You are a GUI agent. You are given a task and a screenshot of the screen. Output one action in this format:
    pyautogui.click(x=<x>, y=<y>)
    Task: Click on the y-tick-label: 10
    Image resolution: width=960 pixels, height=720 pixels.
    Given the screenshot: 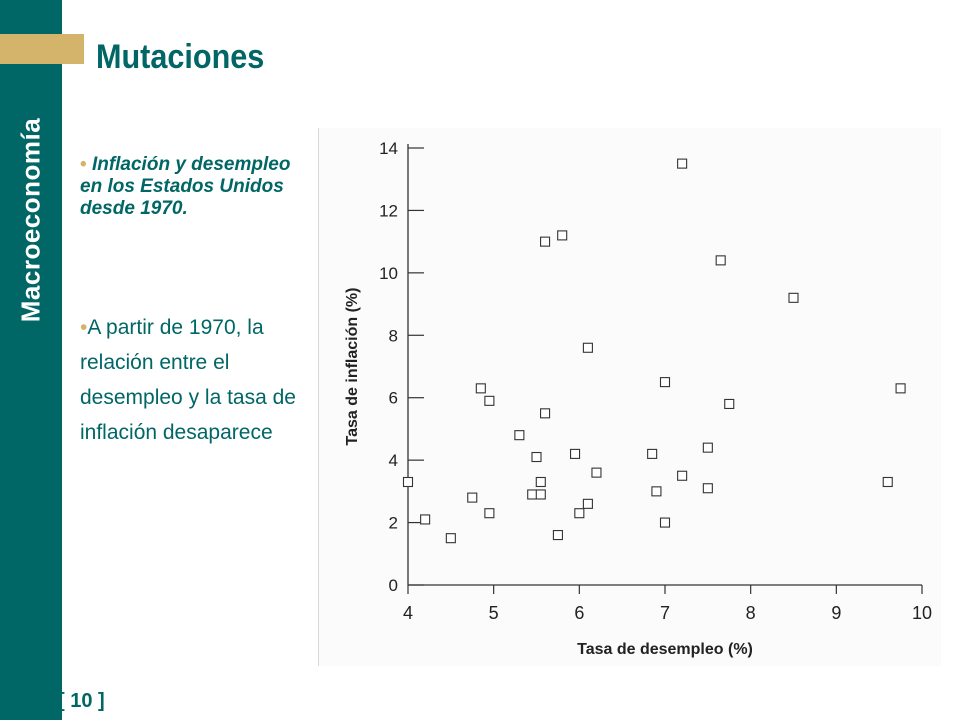 What is the action you would take?
    pyautogui.click(x=388, y=273)
    